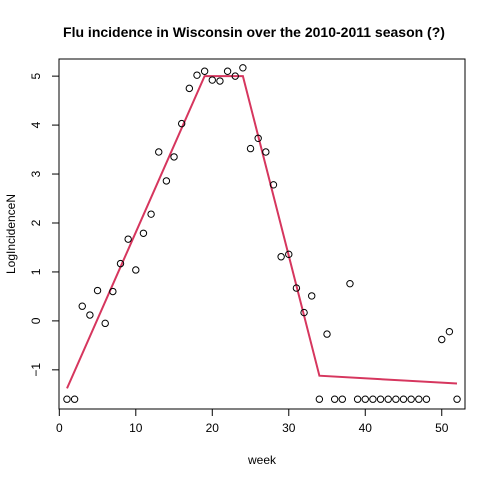 The image size is (480, 480). Describe the element at coordinates (289, 428) in the screenshot. I see `x-tick-label: 30` at that location.